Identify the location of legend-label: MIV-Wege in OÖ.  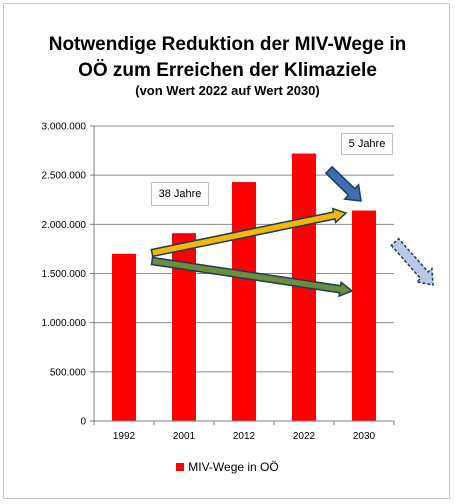
(233, 467).